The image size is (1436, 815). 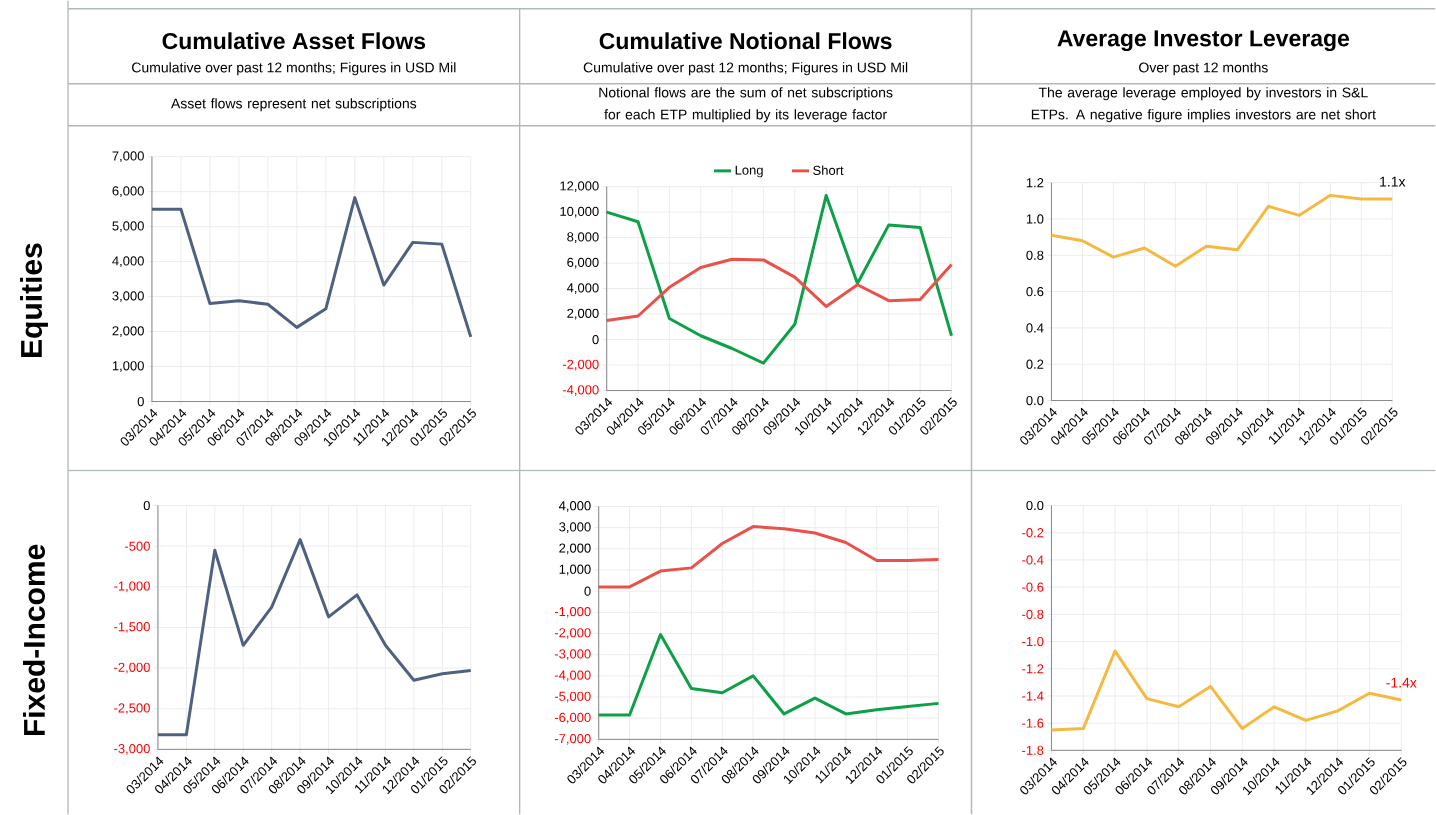 What do you see at coordinates (1035, 255) in the screenshot?
I see `y-tick-label: 0.8` at bounding box center [1035, 255].